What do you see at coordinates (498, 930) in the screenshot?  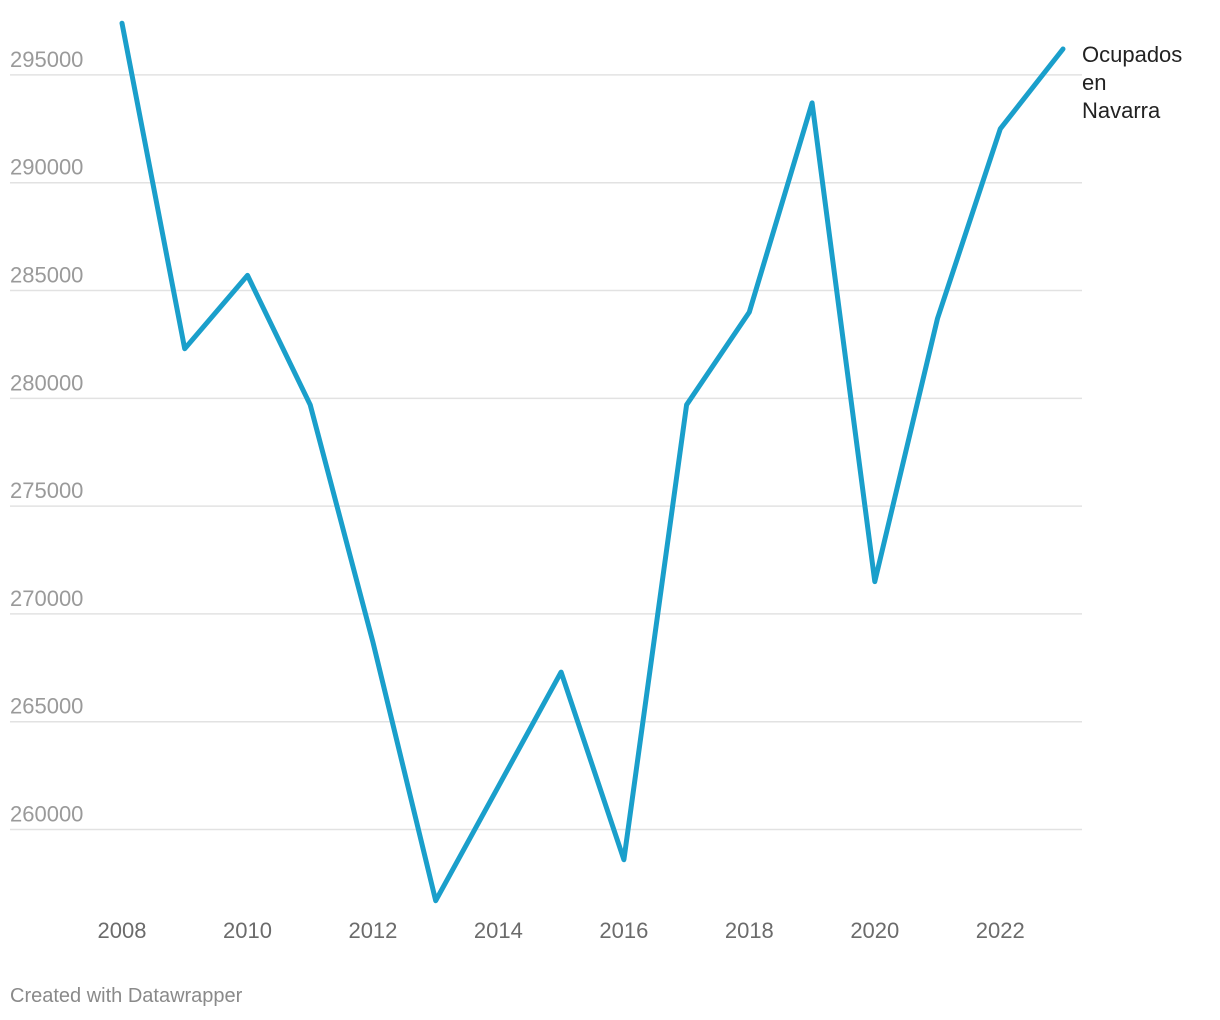 I see `x-tick-label: 2014` at bounding box center [498, 930].